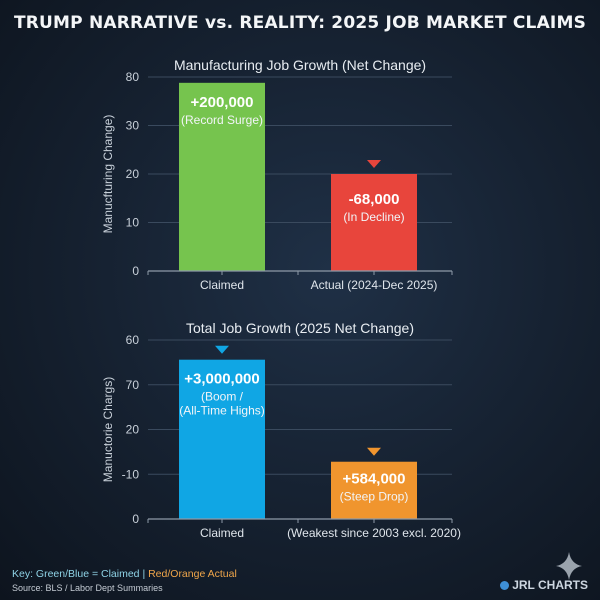 The width and height of the screenshot is (600, 600). I want to click on source-note: Source: BLS / Labor Dept Summaries, so click(87, 588).